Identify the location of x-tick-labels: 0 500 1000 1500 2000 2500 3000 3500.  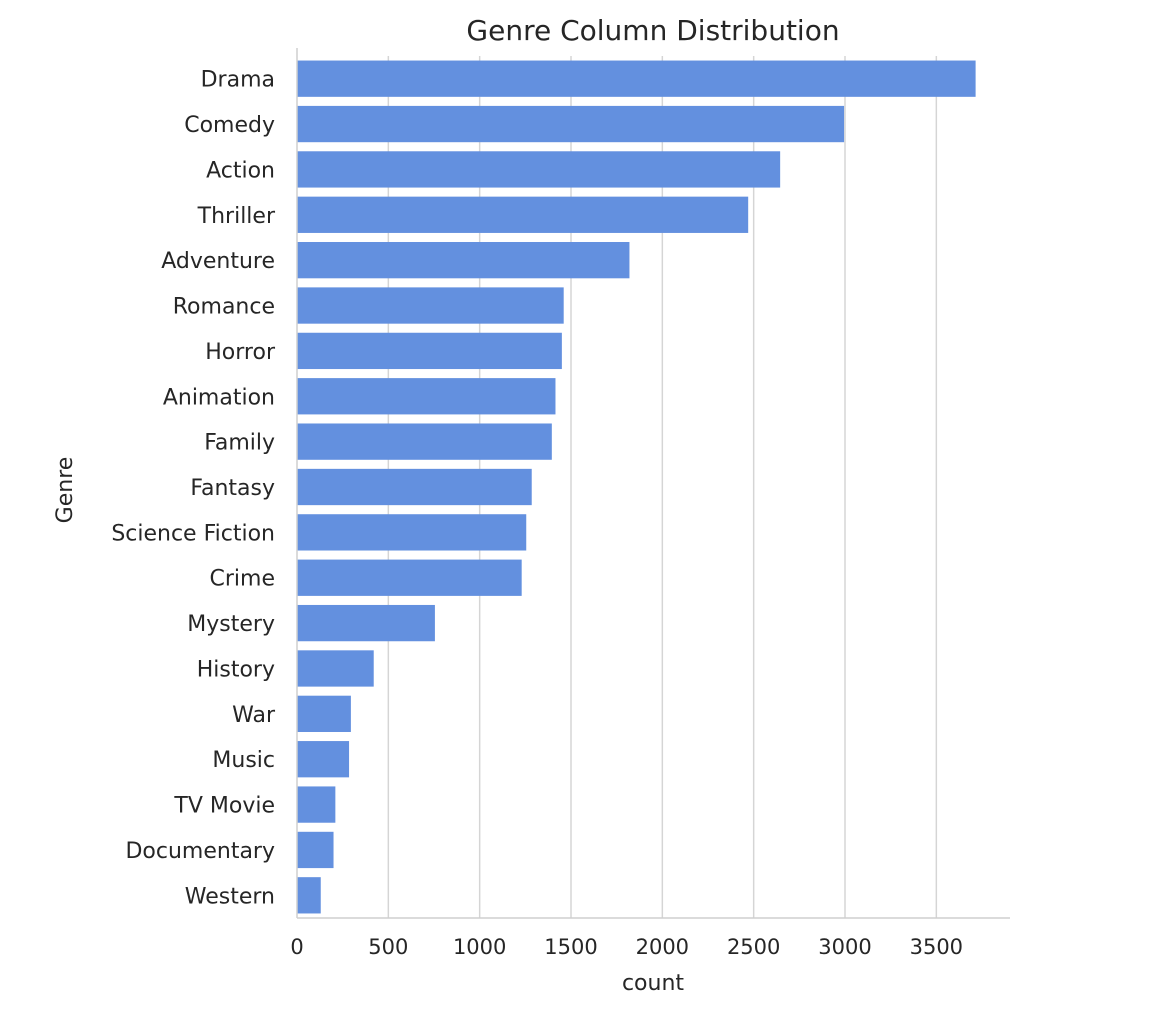
(626, 947).